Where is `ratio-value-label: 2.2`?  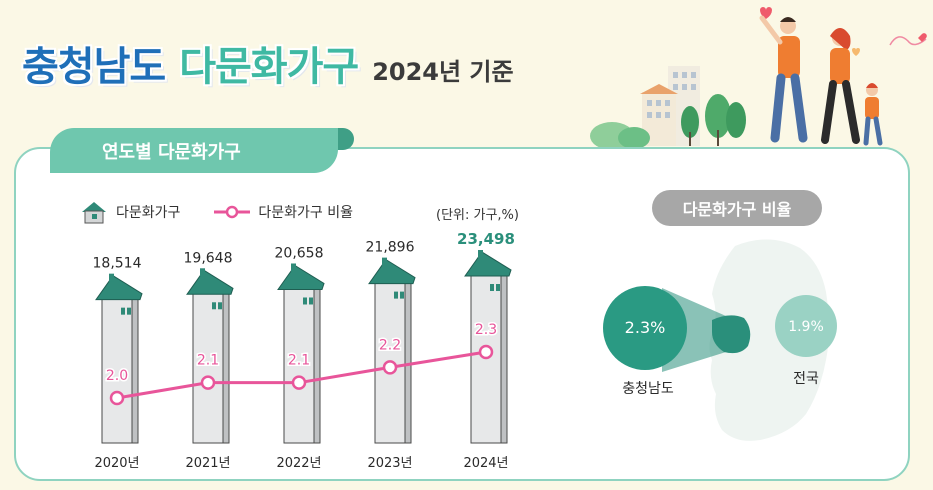 ratio-value-label: 2.2 is located at coordinates (390, 345).